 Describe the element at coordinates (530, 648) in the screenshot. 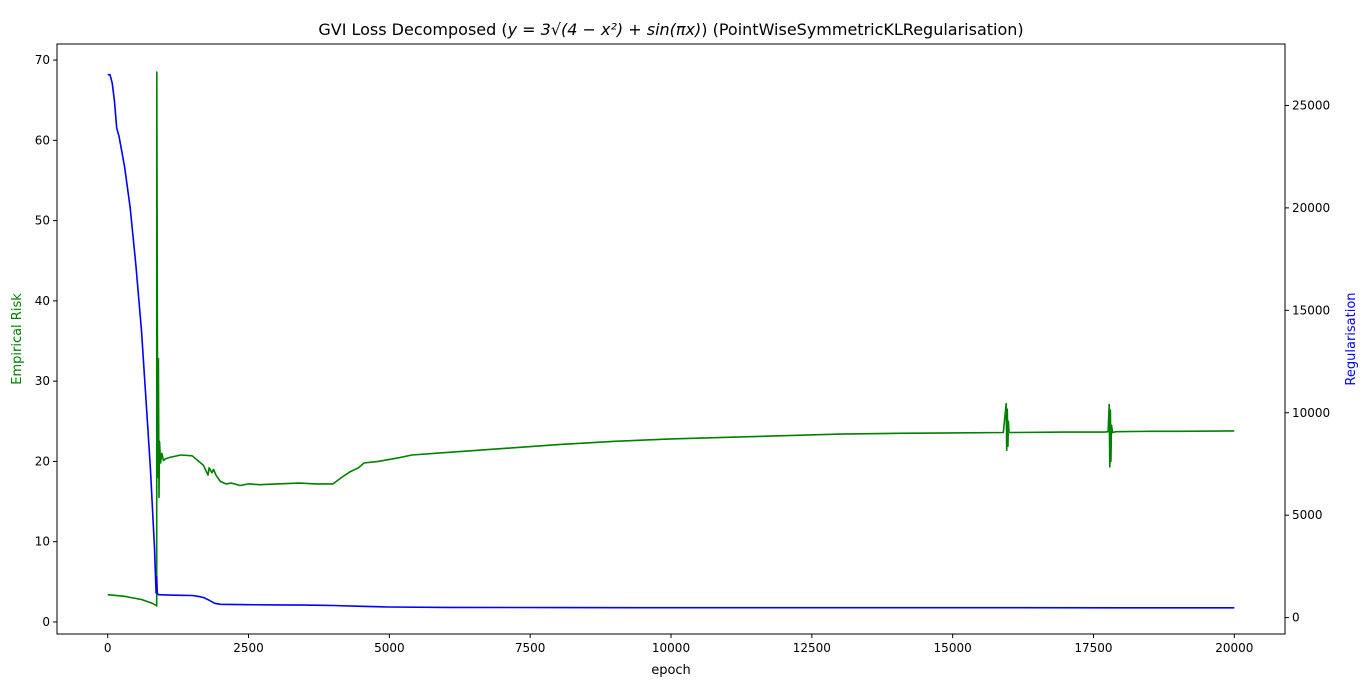

I see `x-tick-label: 7500` at that location.